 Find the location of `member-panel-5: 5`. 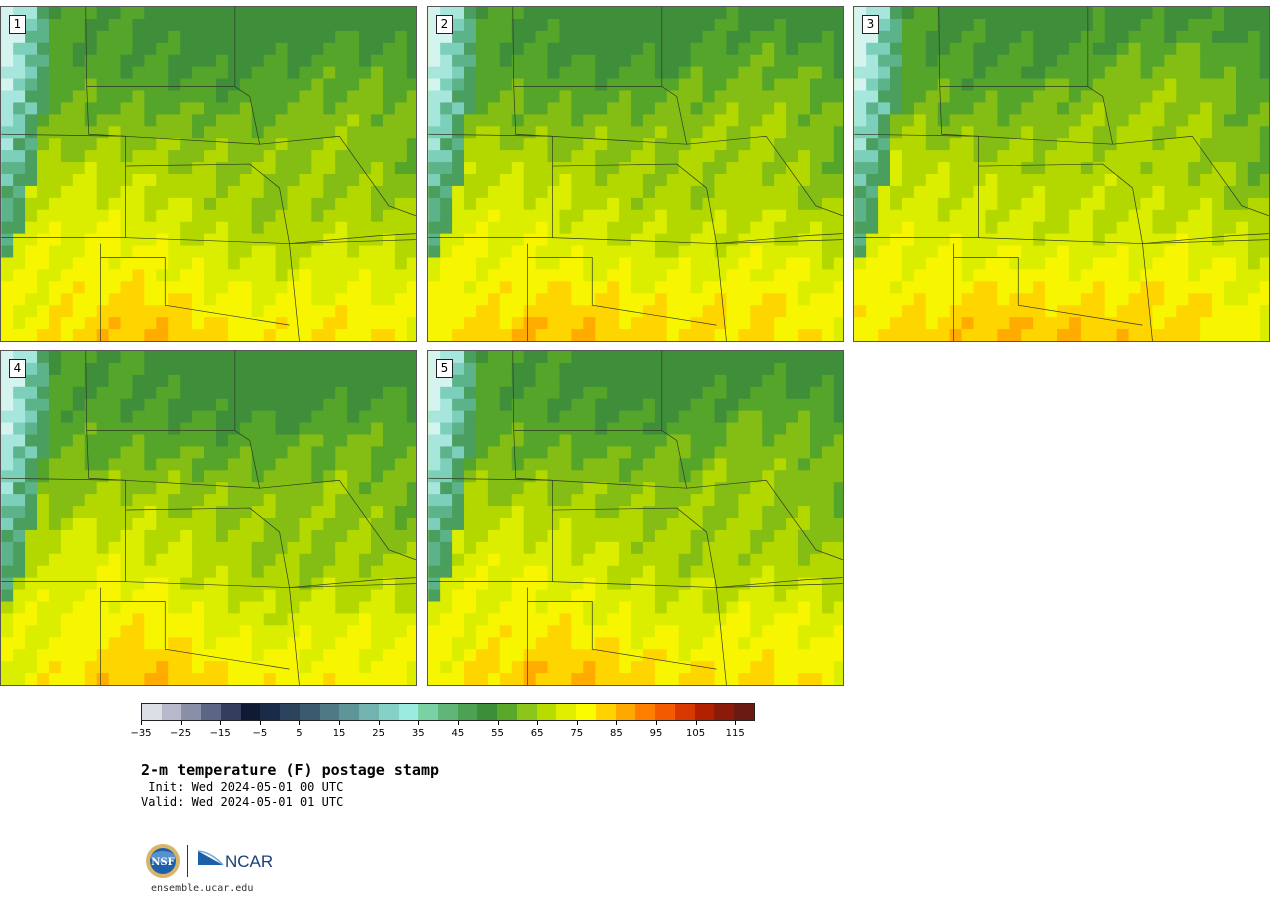

member-panel-5: 5 is located at coordinates (635, 518).